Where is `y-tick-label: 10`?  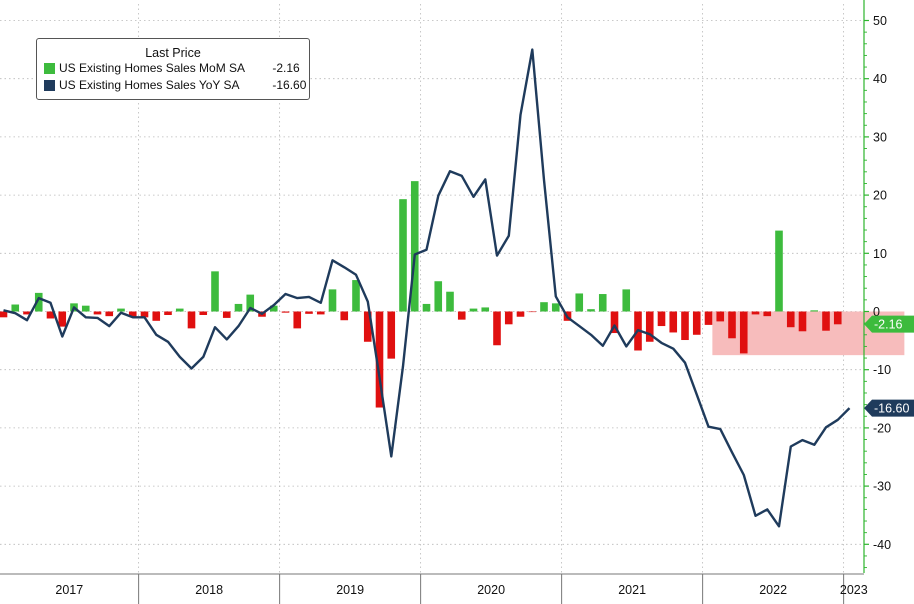
y-tick-label: 10 is located at coordinates (880, 254).